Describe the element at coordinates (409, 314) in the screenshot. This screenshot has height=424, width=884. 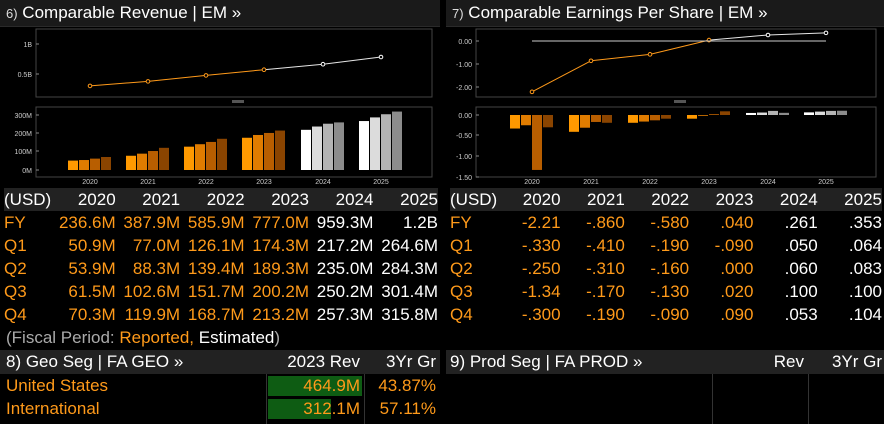
I see `table-cell: 315.8M` at that location.